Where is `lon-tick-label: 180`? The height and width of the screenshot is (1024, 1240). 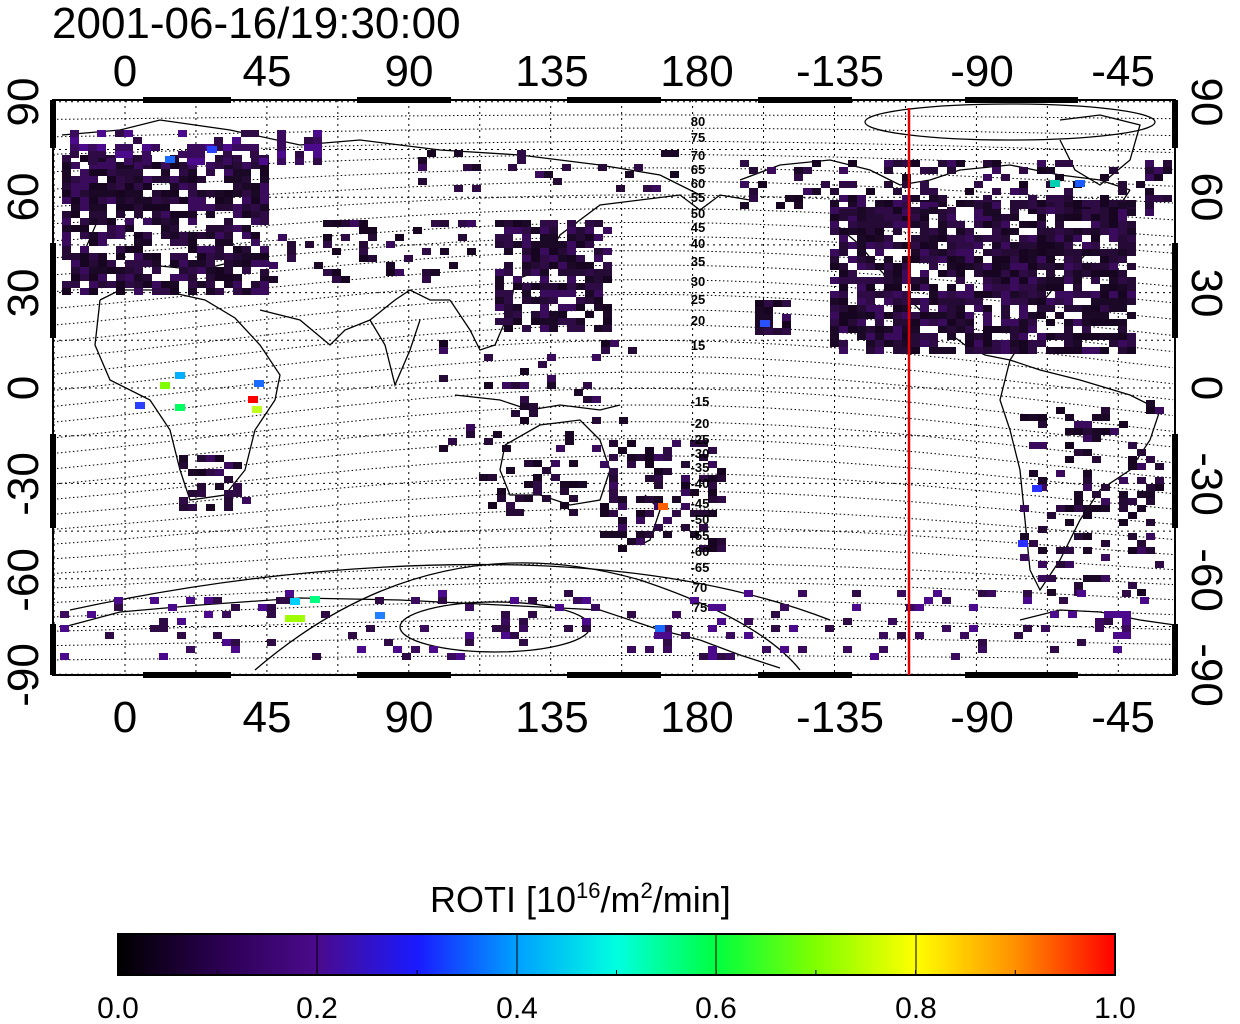 lon-tick-label: 180 is located at coordinates (696, 71).